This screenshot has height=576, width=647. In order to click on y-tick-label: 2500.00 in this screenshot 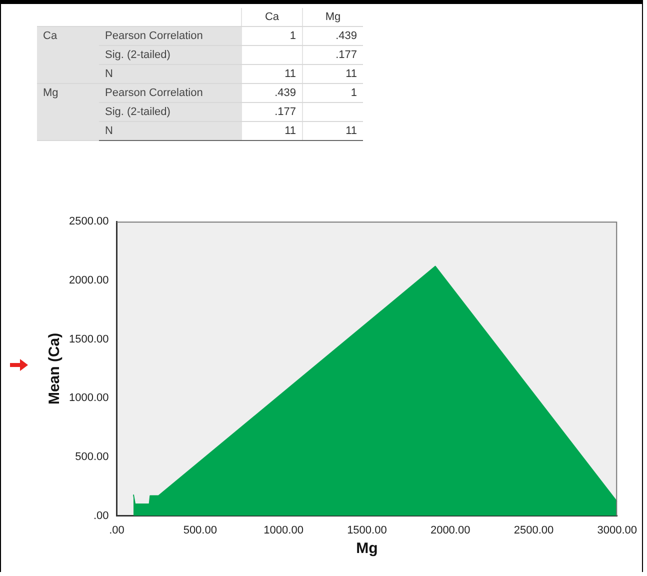, I will do `click(88, 222)`.